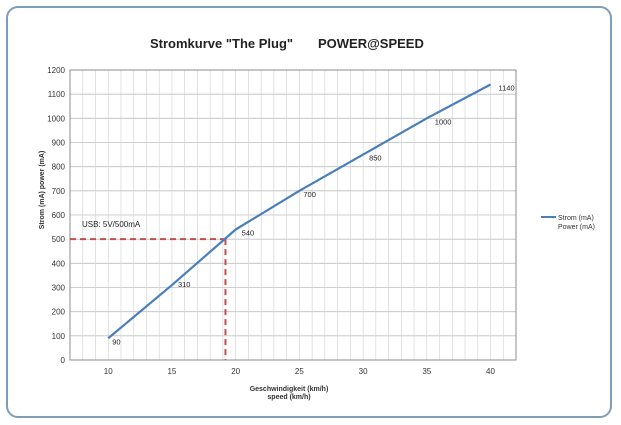 This screenshot has height=425, width=621. I want to click on x-axis-label-2: speed (km/h), so click(288, 397).